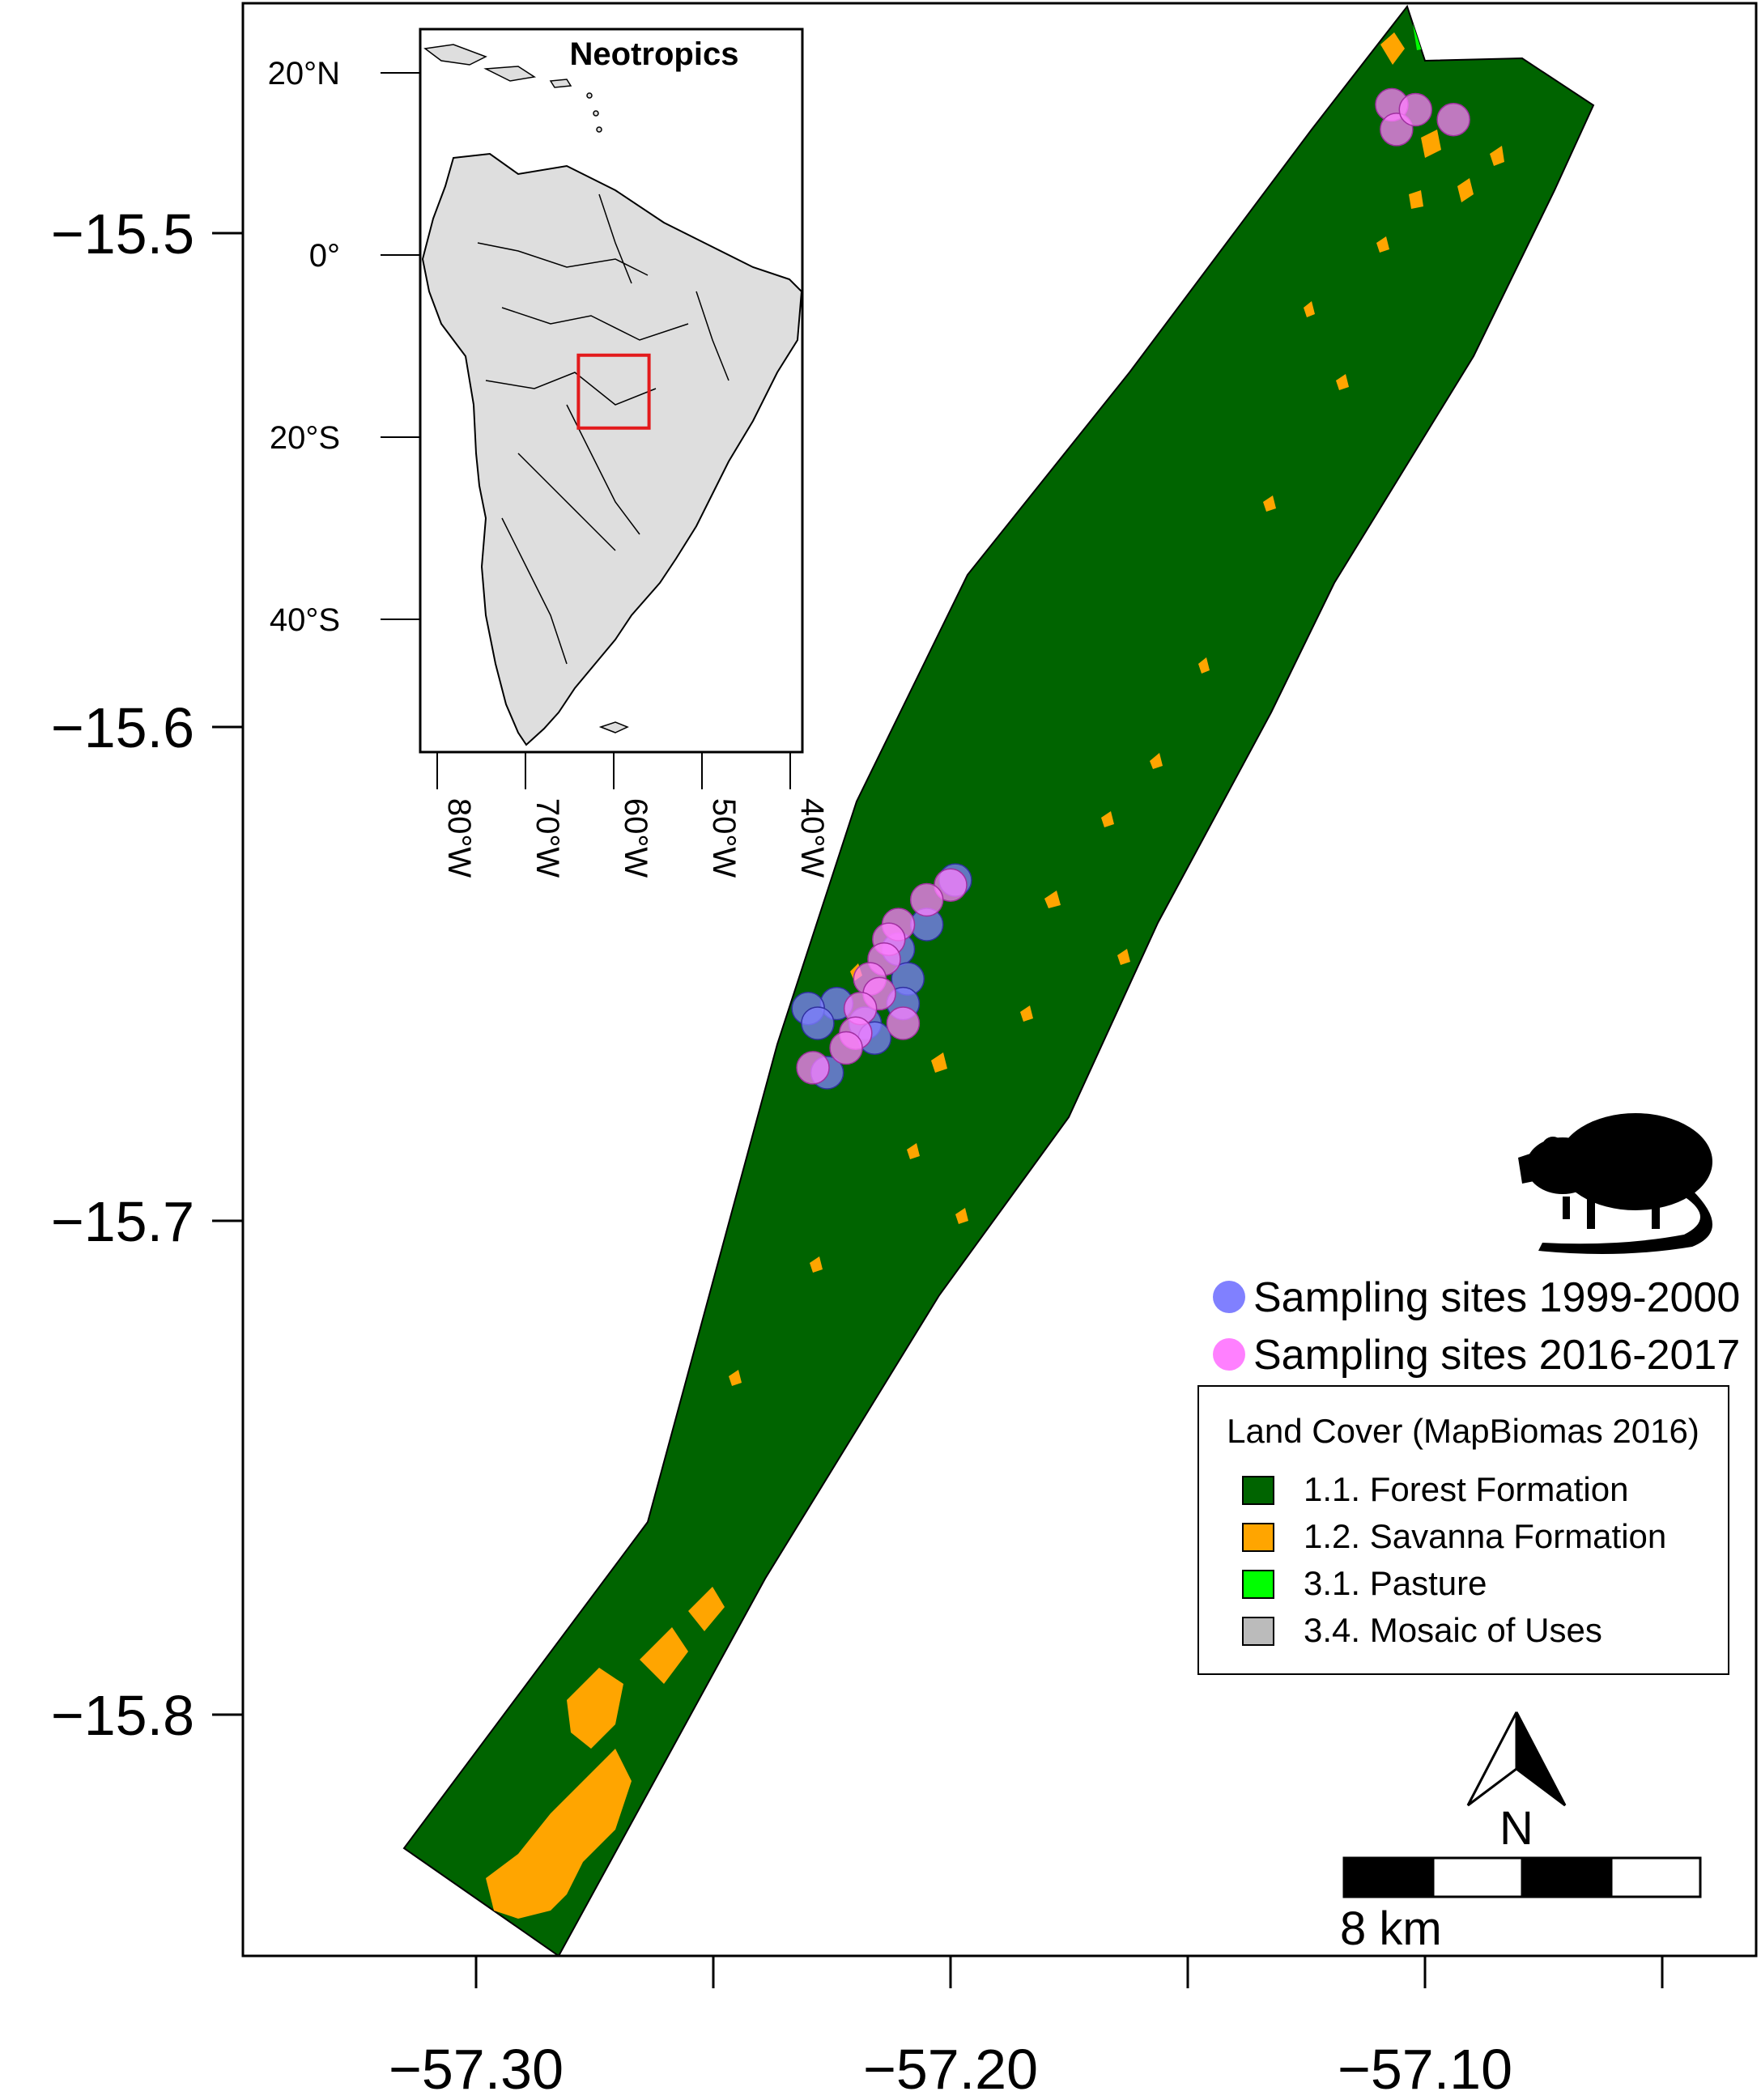  What do you see at coordinates (122, 1715) in the screenshot?
I see `y-tick-label-3: −15.8` at bounding box center [122, 1715].